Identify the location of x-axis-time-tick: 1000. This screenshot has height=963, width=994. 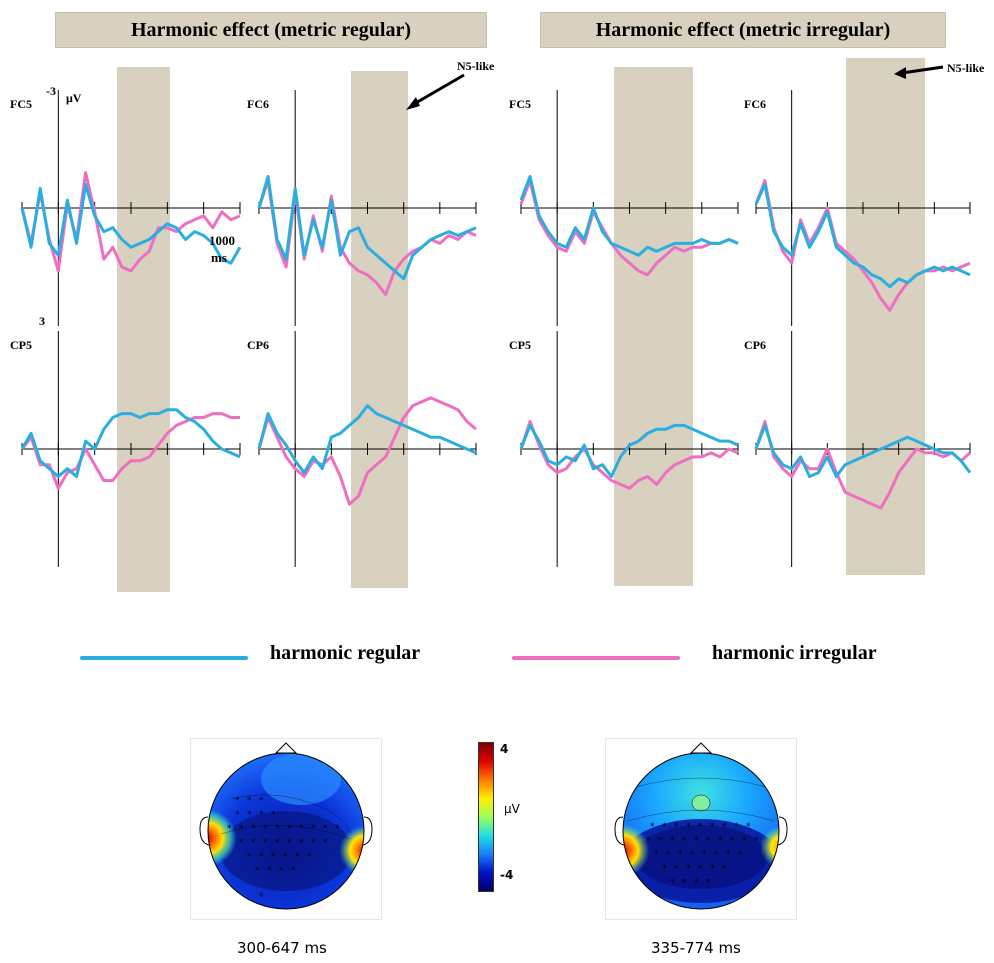
(222, 240).